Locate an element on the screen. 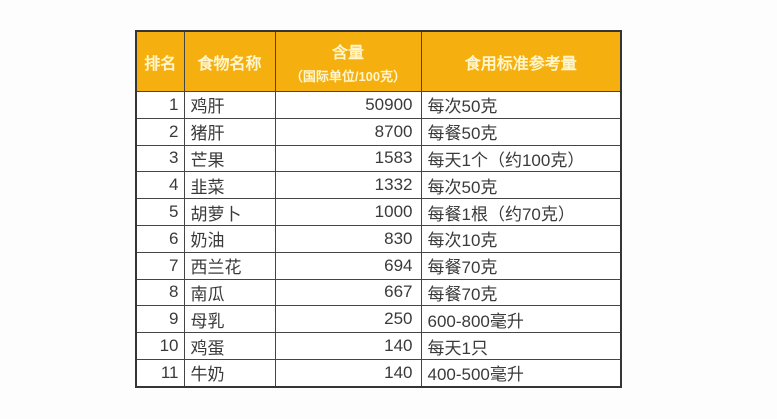  table-row: 10 鸡蛋 140 每天1只 is located at coordinates (378, 346).